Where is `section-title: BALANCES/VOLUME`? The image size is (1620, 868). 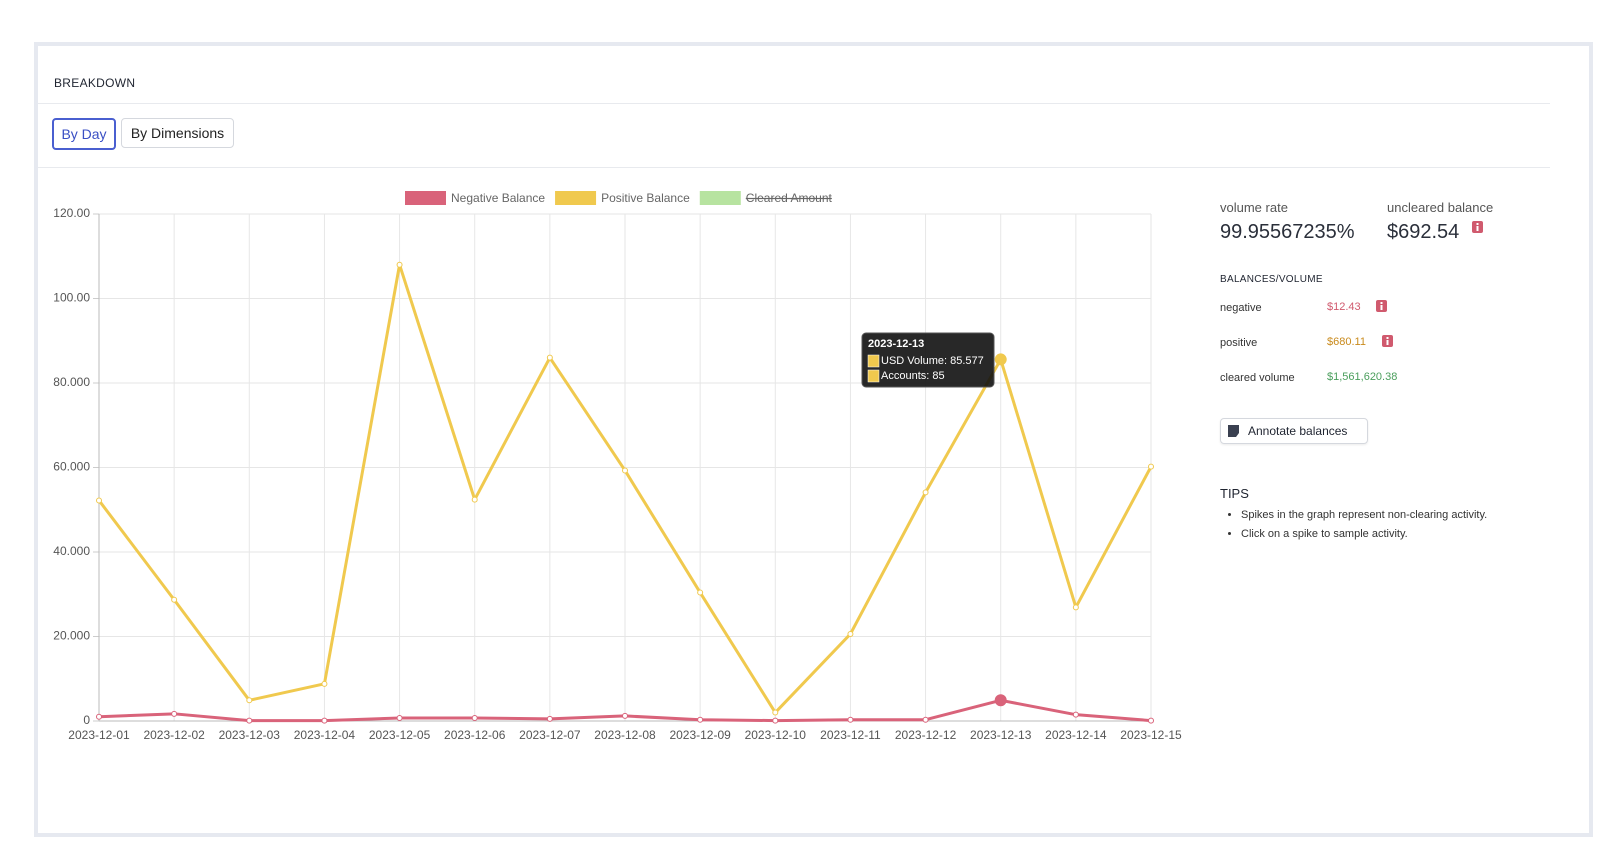 section-title: BALANCES/VOLUME is located at coordinates (1271, 279).